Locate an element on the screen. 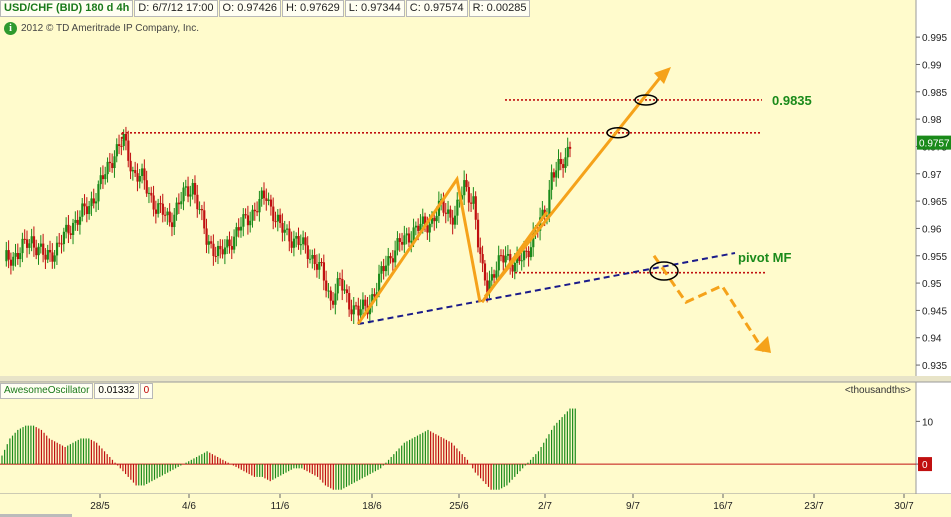  projection-line is located at coordinates (574, 184).